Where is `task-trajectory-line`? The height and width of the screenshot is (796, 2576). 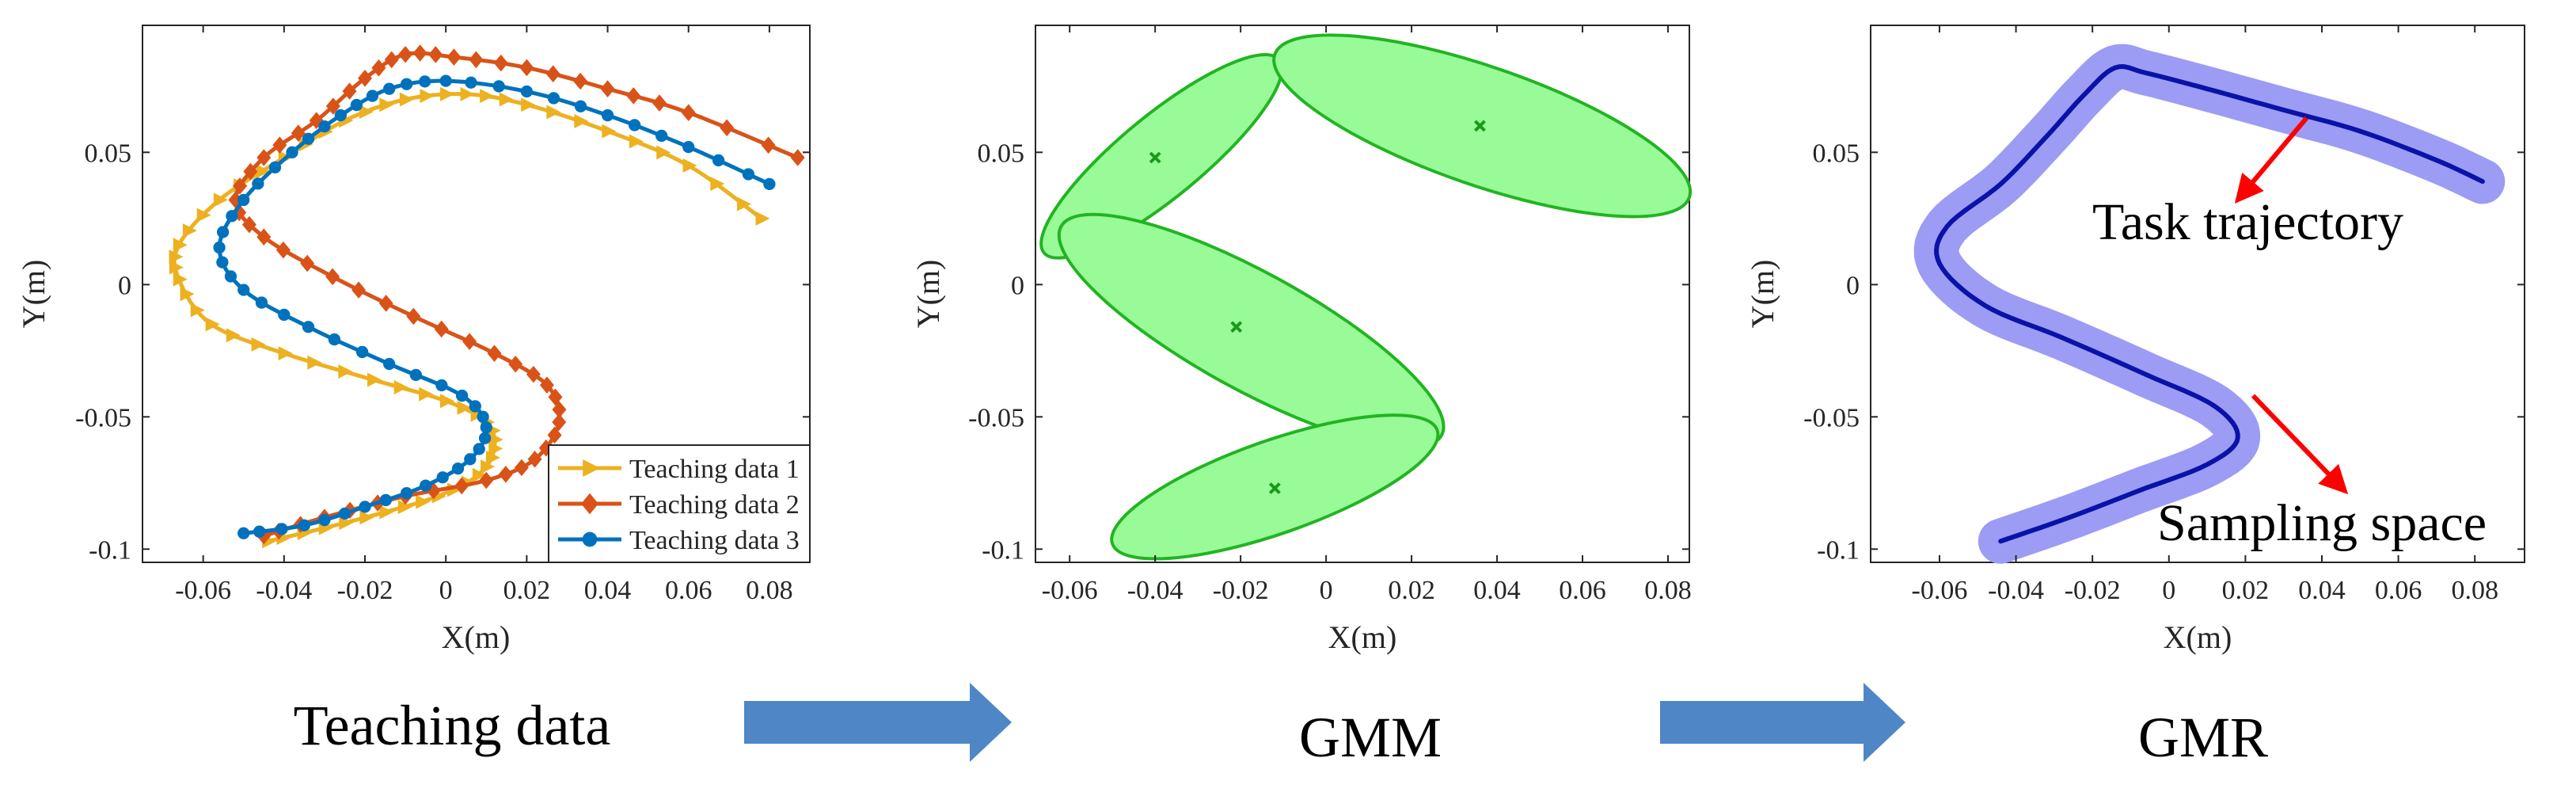 task-trajectory-line is located at coordinates (2210, 304).